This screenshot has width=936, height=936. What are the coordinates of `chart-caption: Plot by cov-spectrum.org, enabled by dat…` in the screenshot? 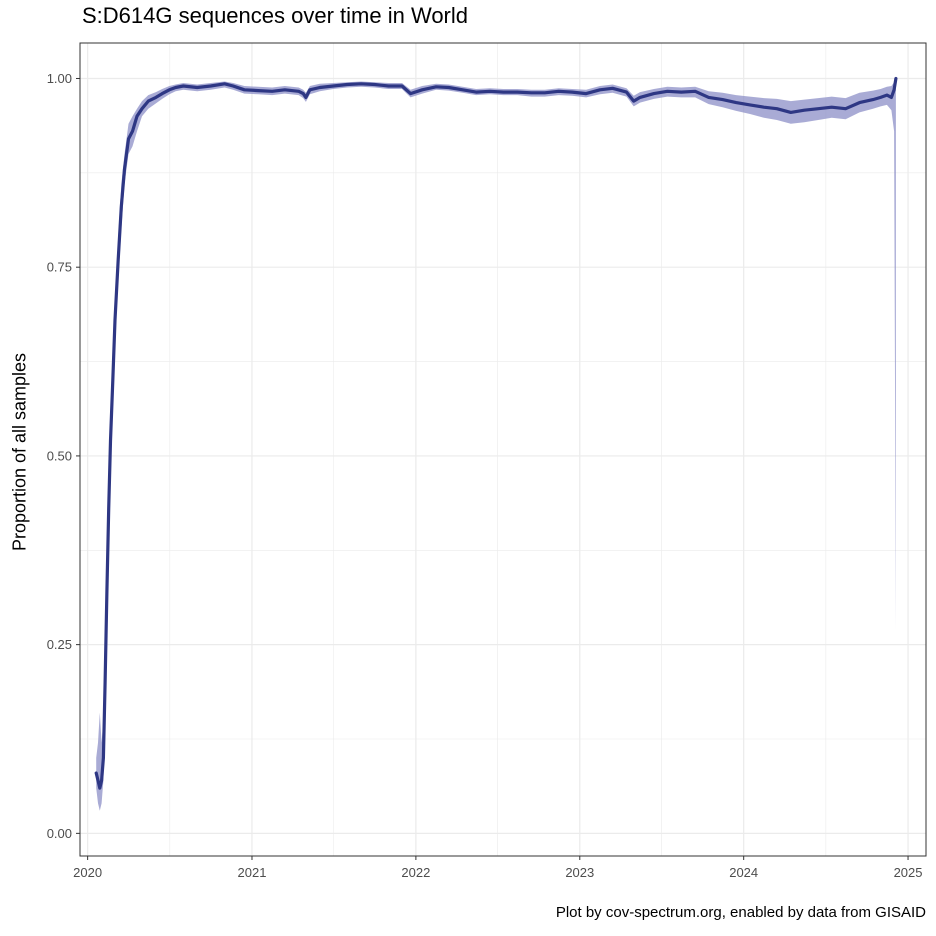 It's located at (740, 912).